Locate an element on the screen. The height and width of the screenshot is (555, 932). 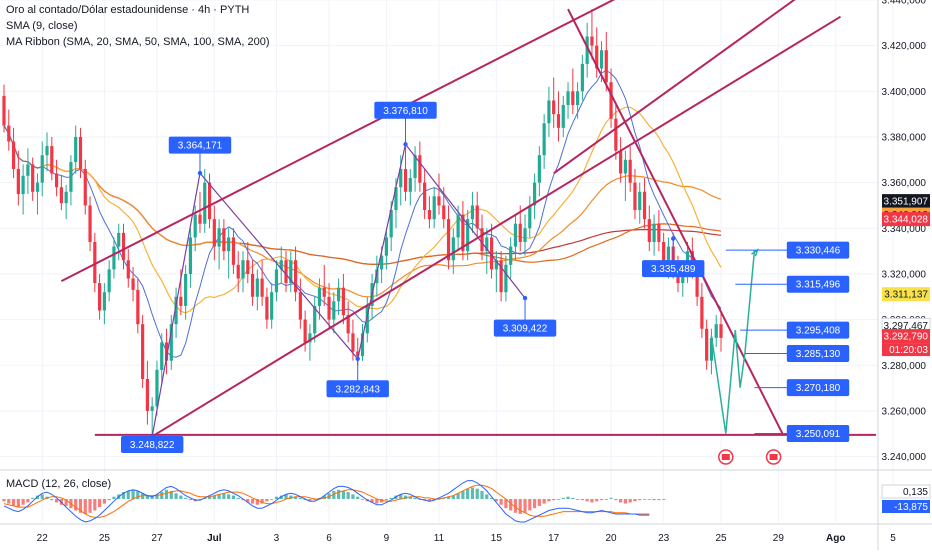
price-tag-value: 3.297,467 is located at coordinates (906, 326).